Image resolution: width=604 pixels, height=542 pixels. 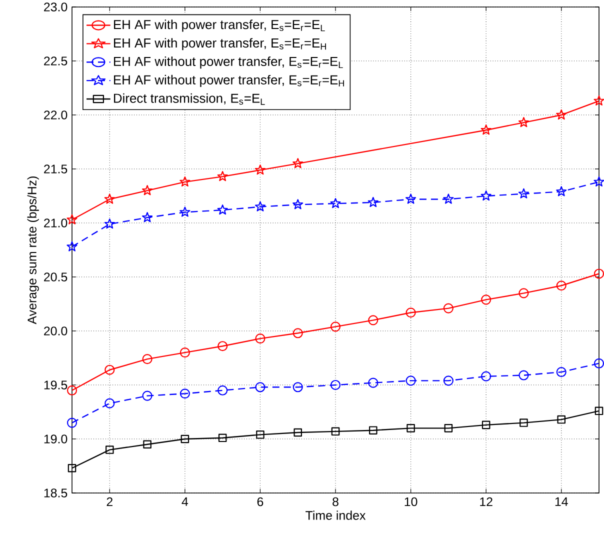 What do you see at coordinates (109, 501) in the screenshot?
I see `x-tick-label: 2` at bounding box center [109, 501].